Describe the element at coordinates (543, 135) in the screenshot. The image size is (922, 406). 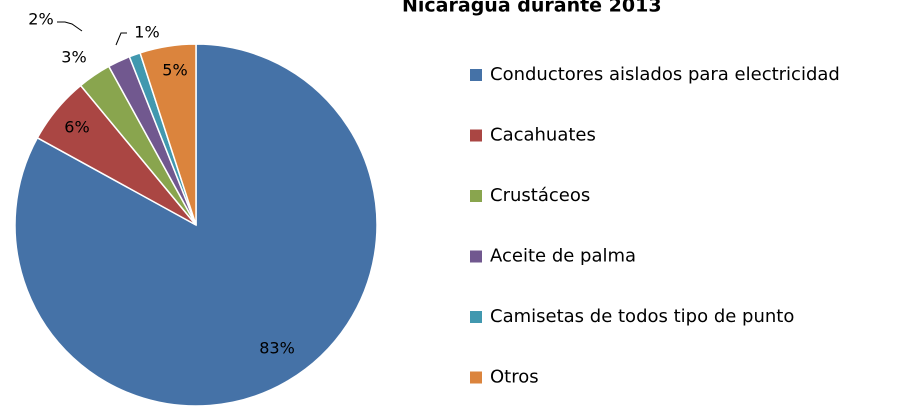
I see `legend-label: Cacahuates` at that location.